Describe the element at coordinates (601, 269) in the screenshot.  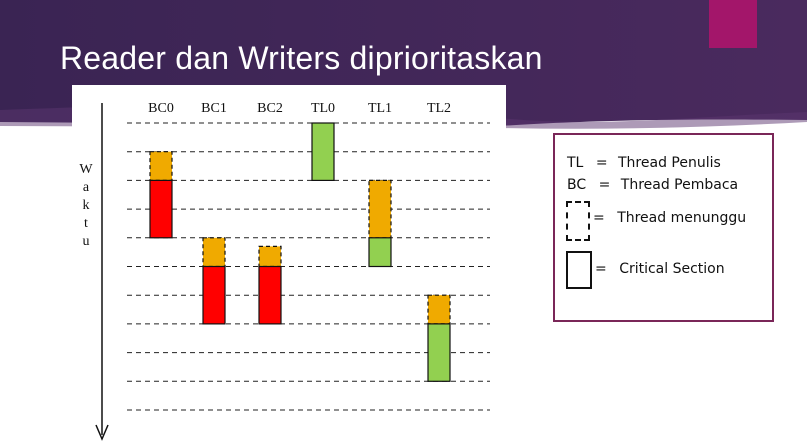
I see `legend-critical-eq: =` at that location.